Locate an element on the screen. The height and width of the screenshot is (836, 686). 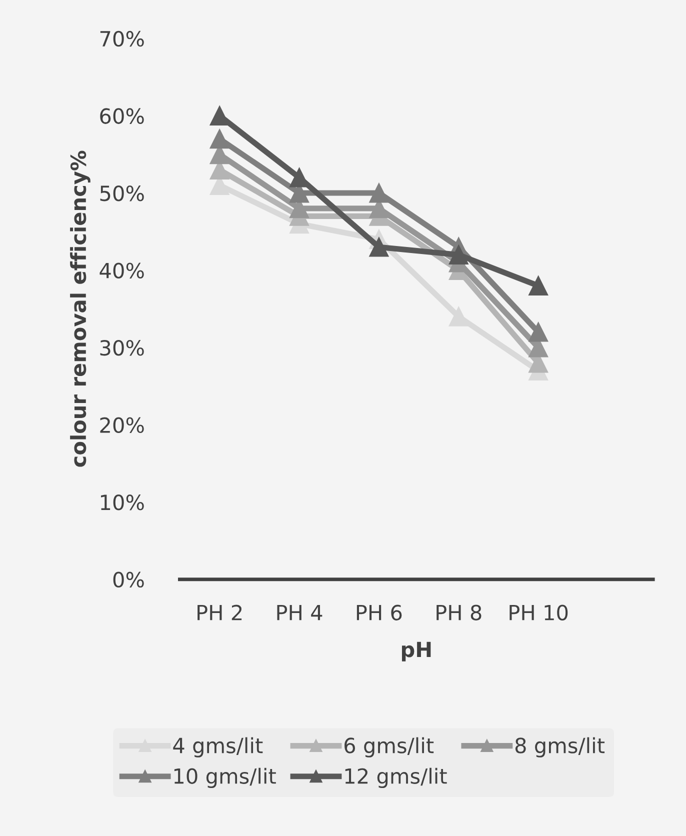
y-tick-label: 0% is located at coordinates (128, 580).